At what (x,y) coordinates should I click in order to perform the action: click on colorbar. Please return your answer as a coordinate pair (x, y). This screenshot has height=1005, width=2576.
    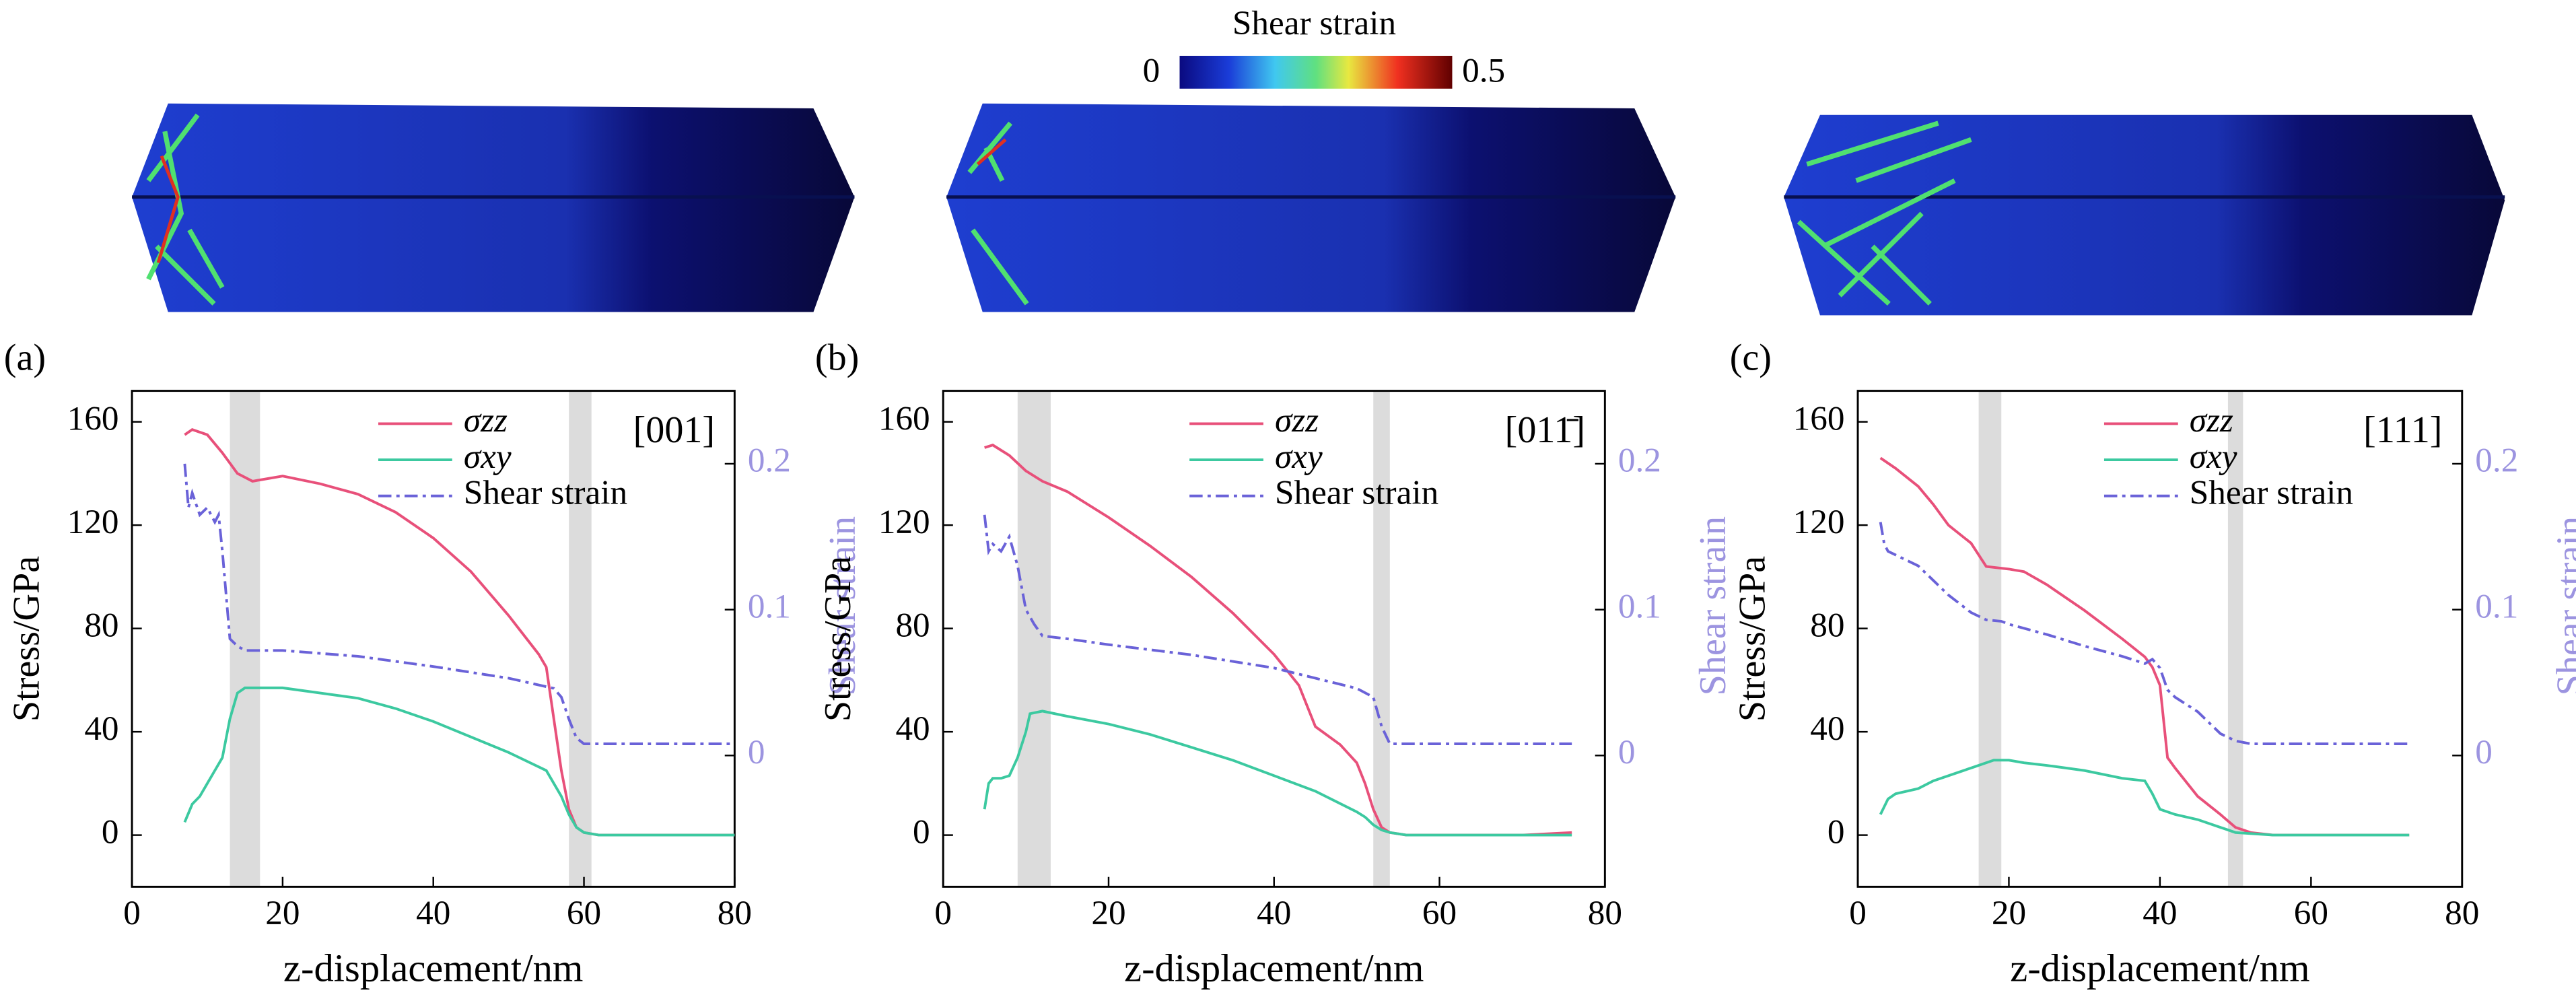
    Looking at the image, I should click on (1316, 72).